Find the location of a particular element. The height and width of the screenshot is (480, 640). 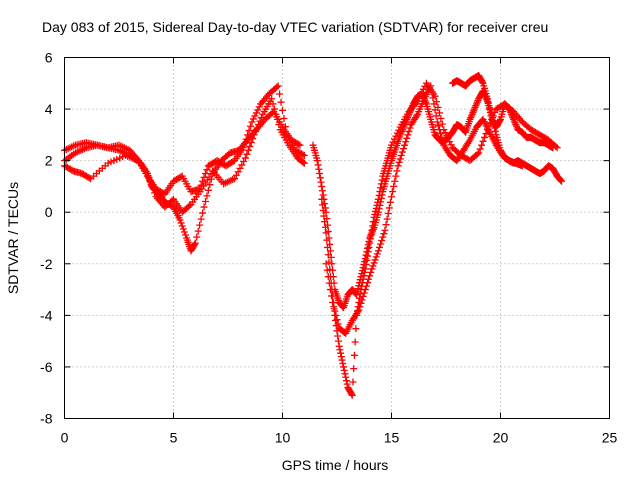

x-tick-label: 5 is located at coordinates (174, 438).